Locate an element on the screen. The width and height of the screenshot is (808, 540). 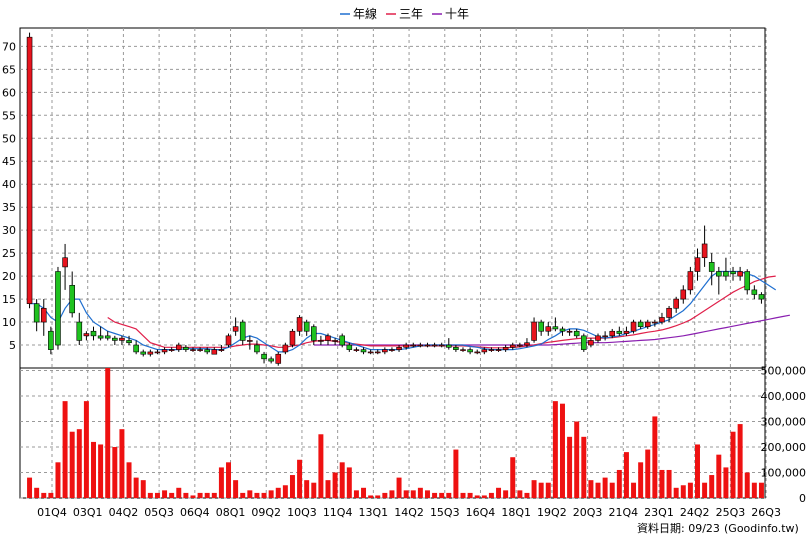
volume-tick-label: 500,000 is located at coordinates (784, 371).